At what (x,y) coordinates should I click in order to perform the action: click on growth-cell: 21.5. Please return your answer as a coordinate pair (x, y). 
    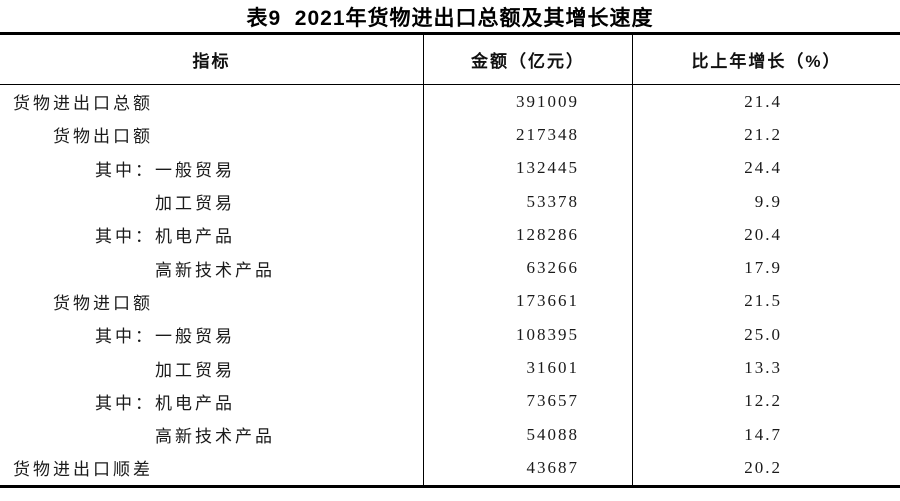
    Looking at the image, I should click on (763, 301).